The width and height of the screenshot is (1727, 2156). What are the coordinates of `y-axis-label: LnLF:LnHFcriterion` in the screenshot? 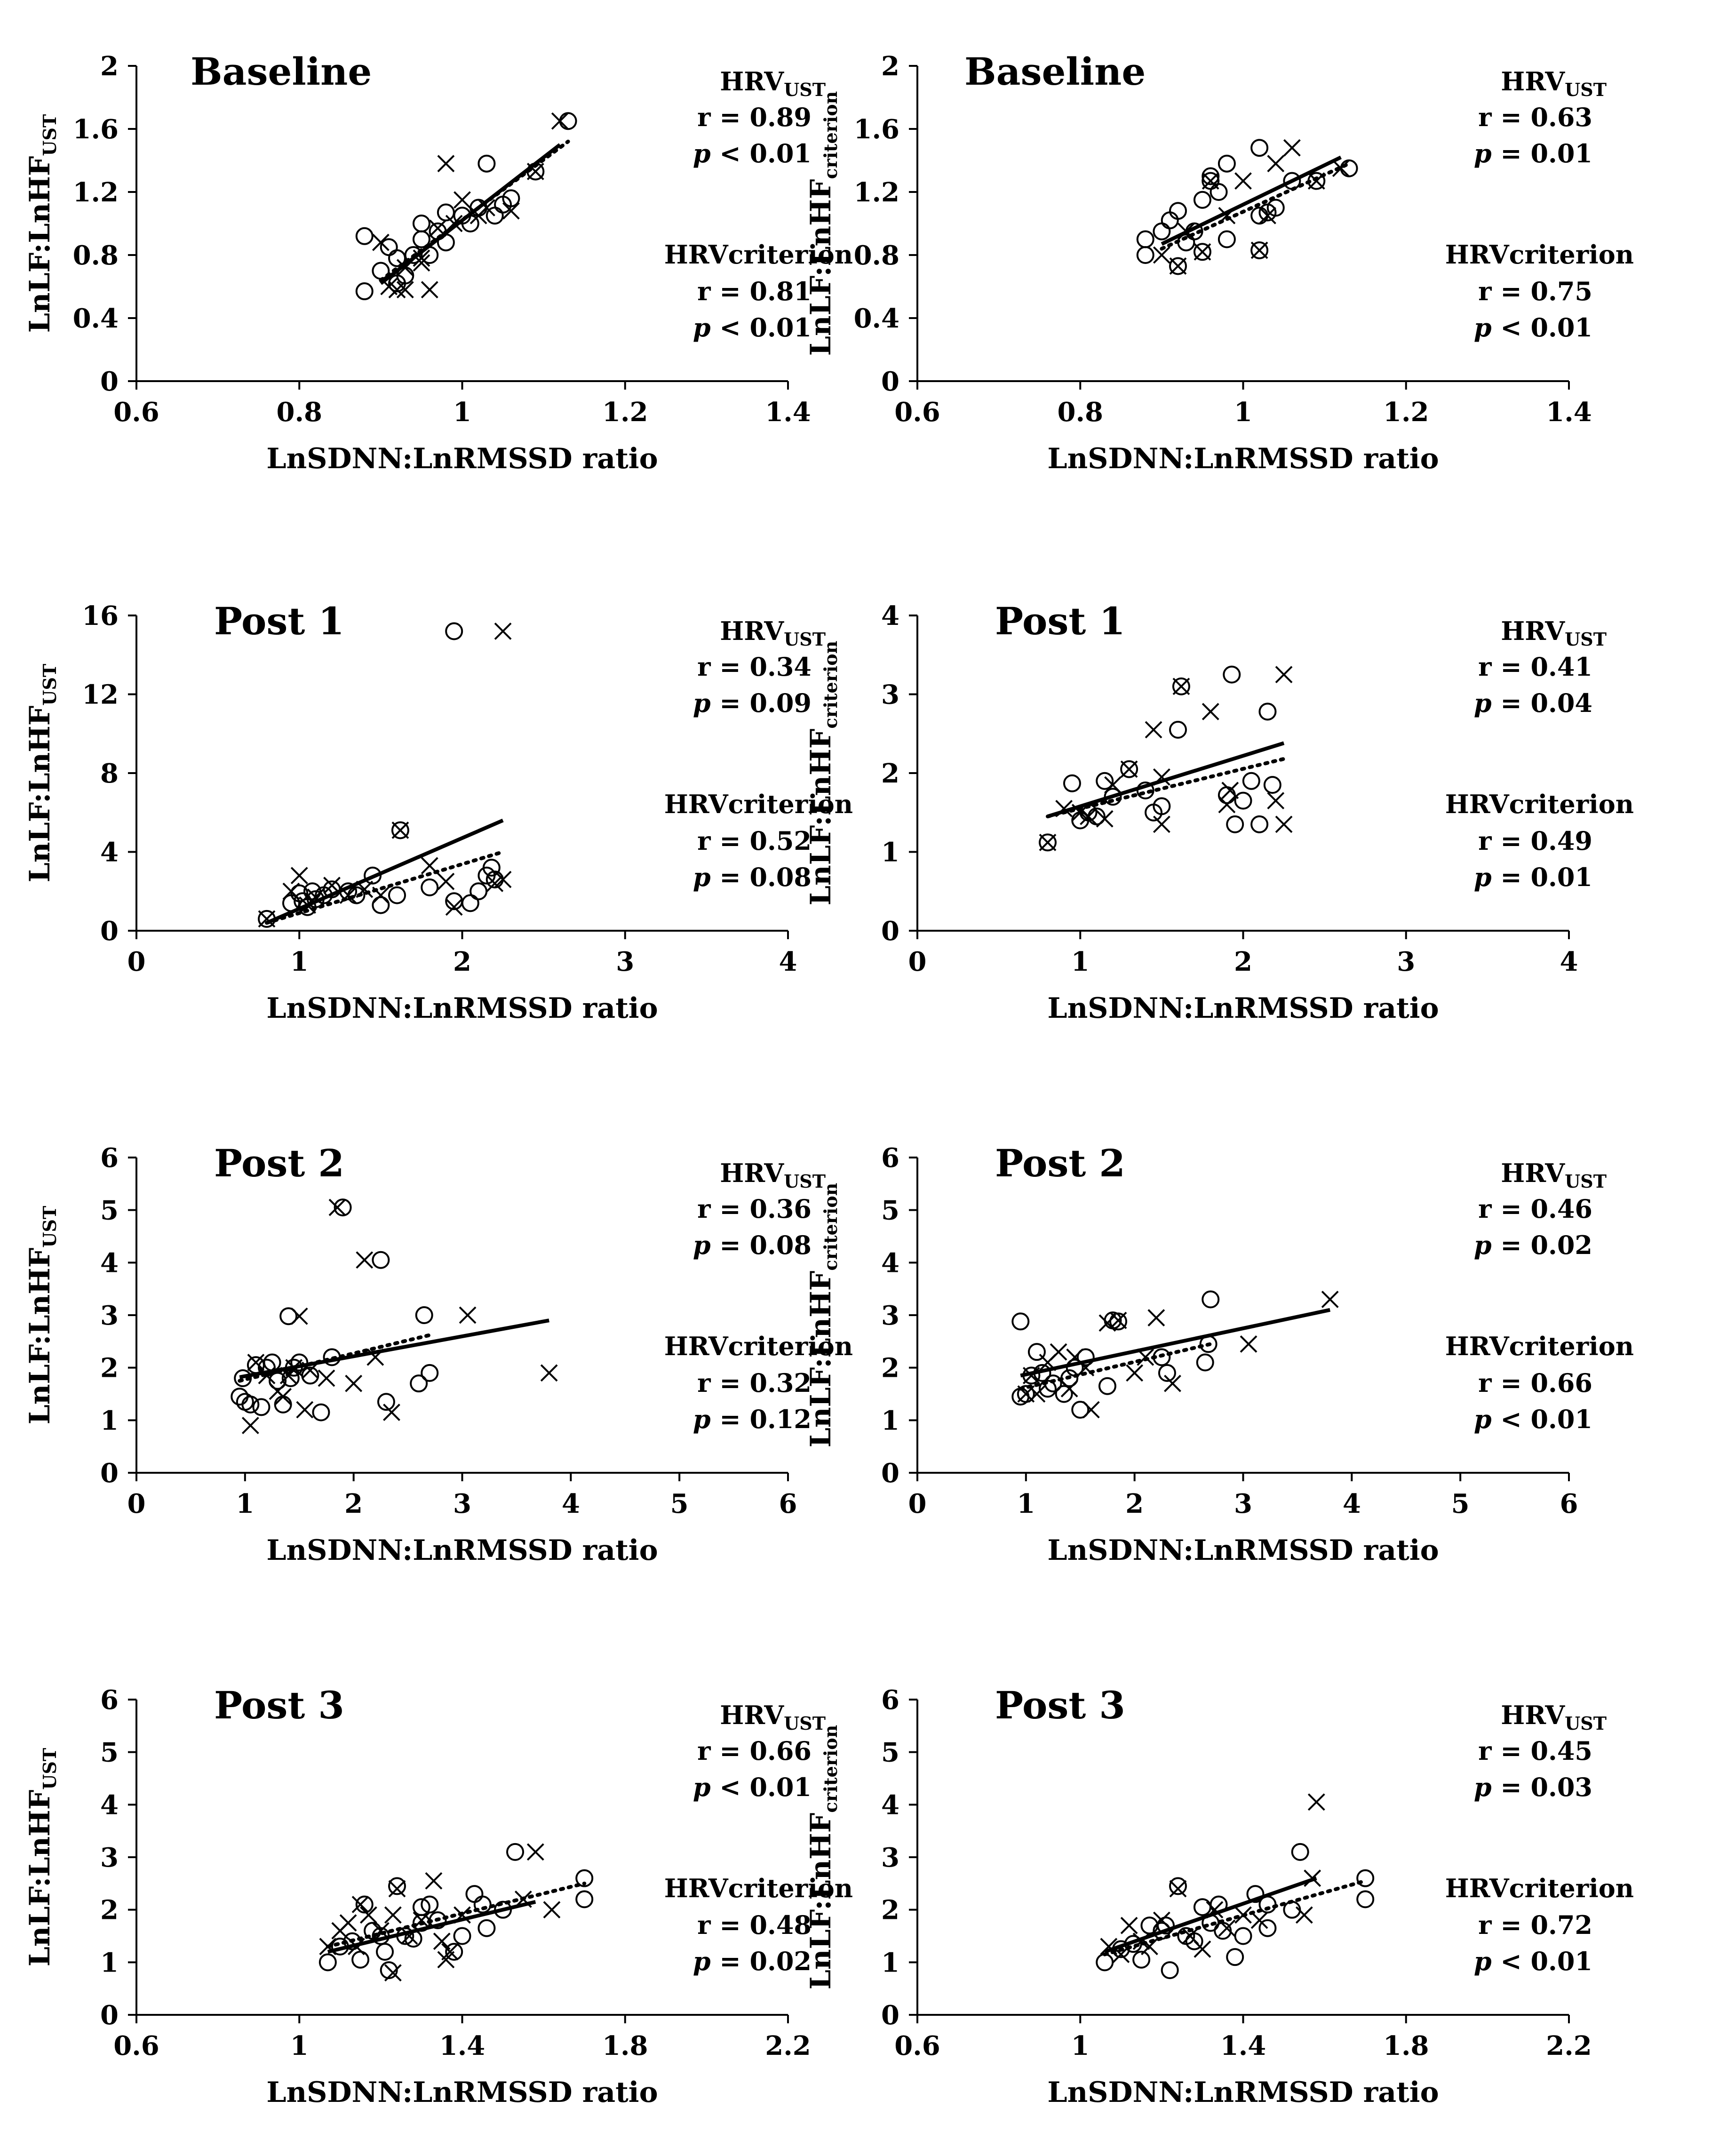 It's located at (822, 1857).